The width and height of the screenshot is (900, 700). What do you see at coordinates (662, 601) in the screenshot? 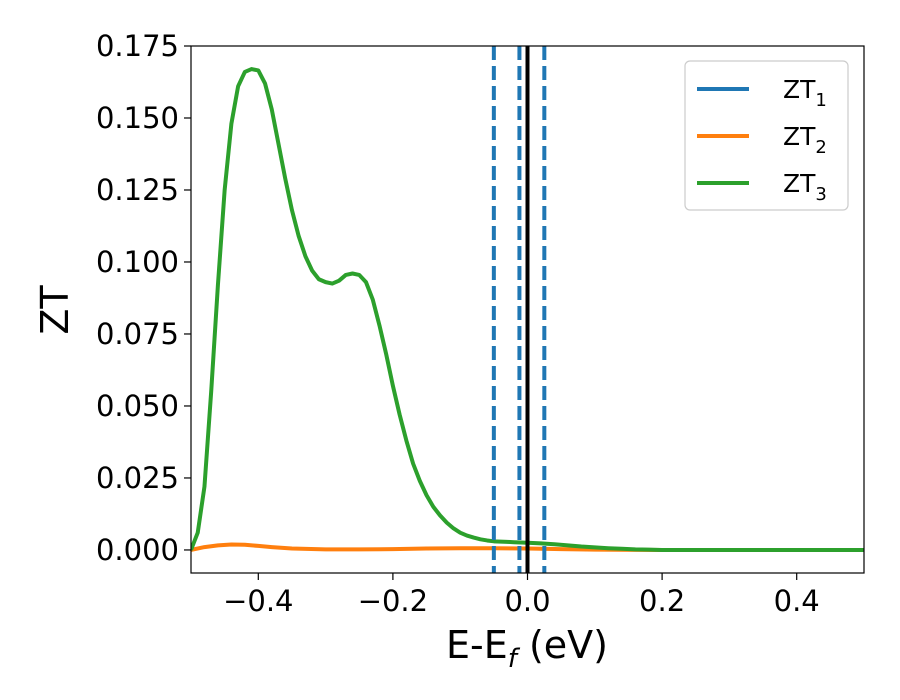
I see `x-tick-label: 0.2` at bounding box center [662, 601].